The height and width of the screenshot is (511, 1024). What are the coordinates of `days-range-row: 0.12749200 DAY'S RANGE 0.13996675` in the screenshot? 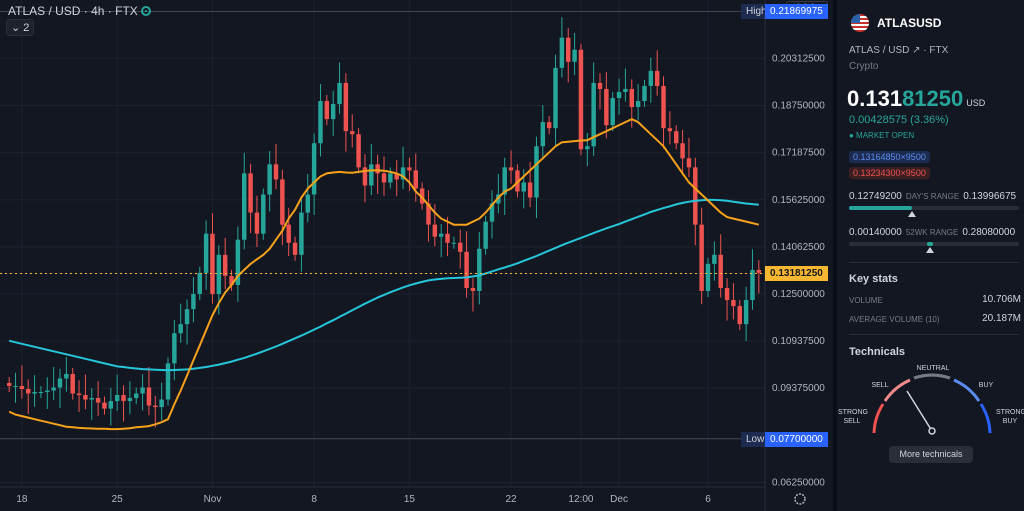 It's located at (935, 196).